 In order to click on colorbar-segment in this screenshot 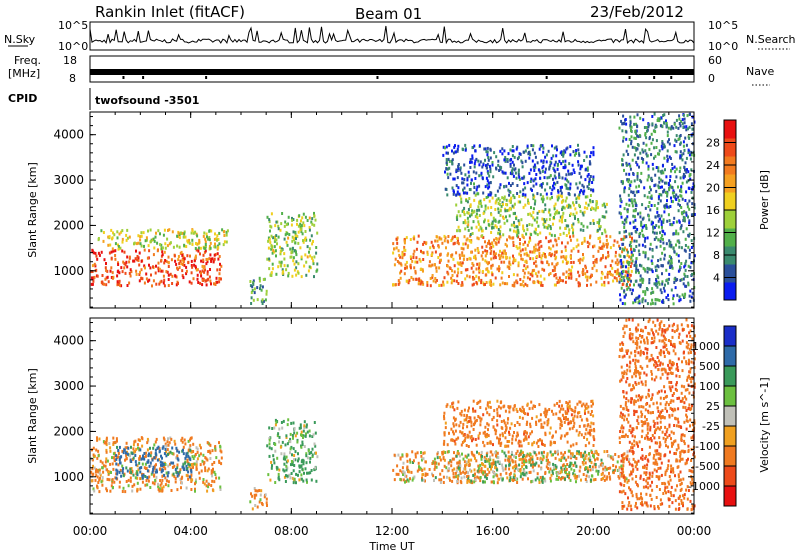, I will do `click(730, 291)`.